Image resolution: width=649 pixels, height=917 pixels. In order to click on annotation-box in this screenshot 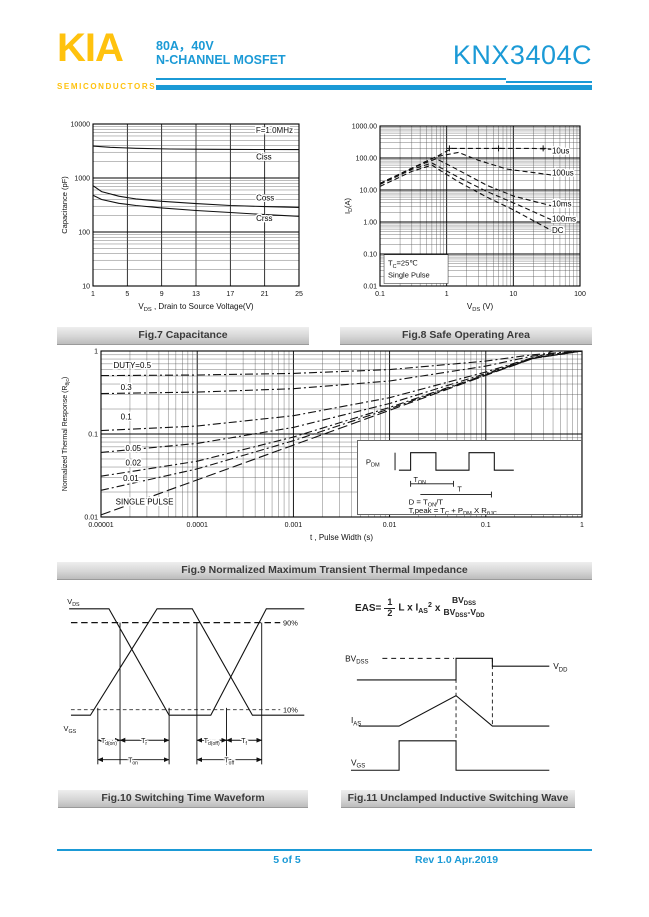, I will do `click(416, 269)`.